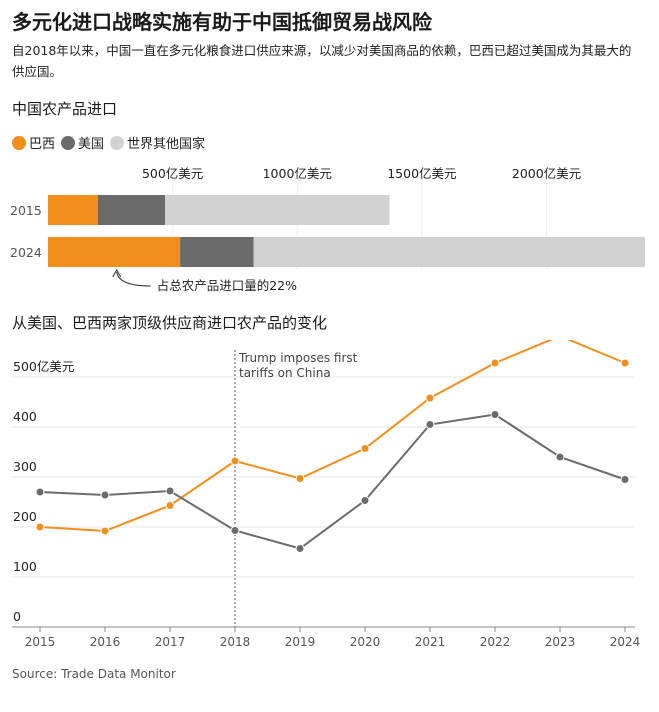  What do you see at coordinates (170, 323) in the screenshot?
I see `line-chart-title: 从美国、巴西两家顶级供应商进口农产品的变化` at bounding box center [170, 323].